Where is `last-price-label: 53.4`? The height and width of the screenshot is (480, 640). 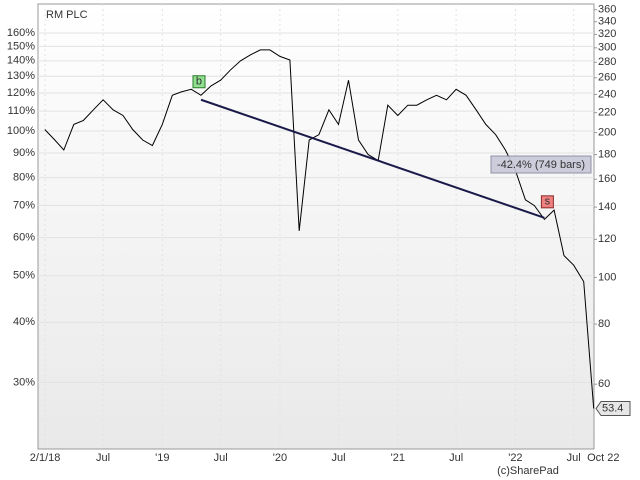 last-price-label: 53.4 is located at coordinates (612, 408).